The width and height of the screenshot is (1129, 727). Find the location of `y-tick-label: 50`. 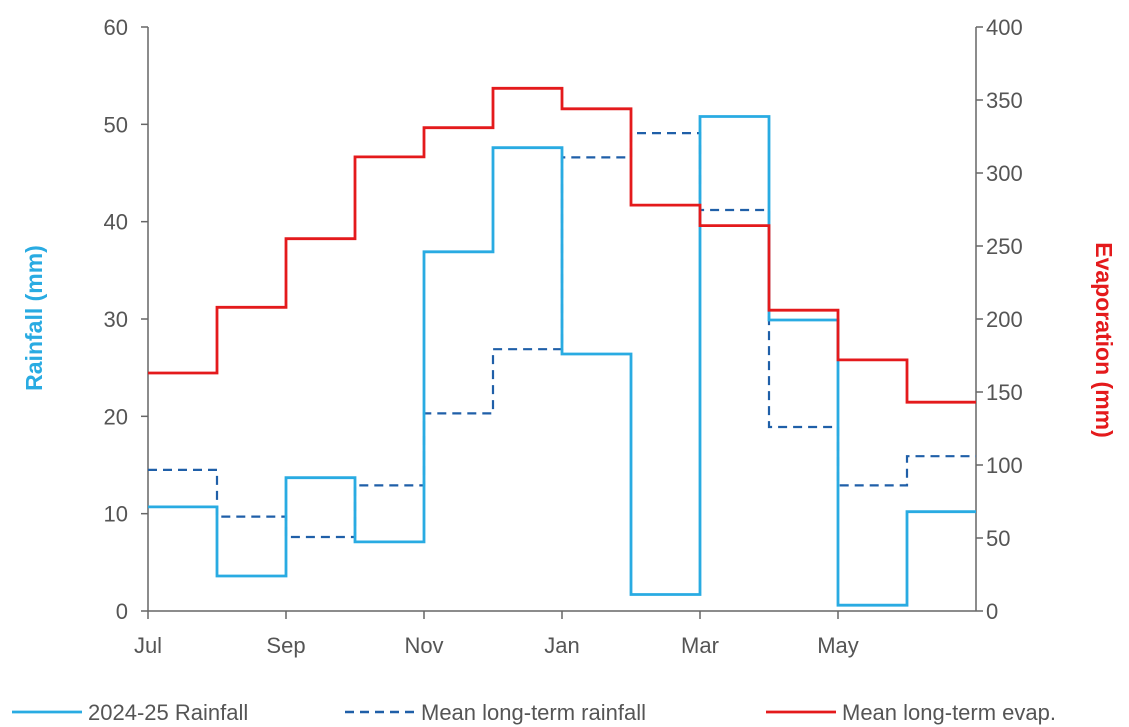

y-tick-label: 50 is located at coordinates (116, 124).